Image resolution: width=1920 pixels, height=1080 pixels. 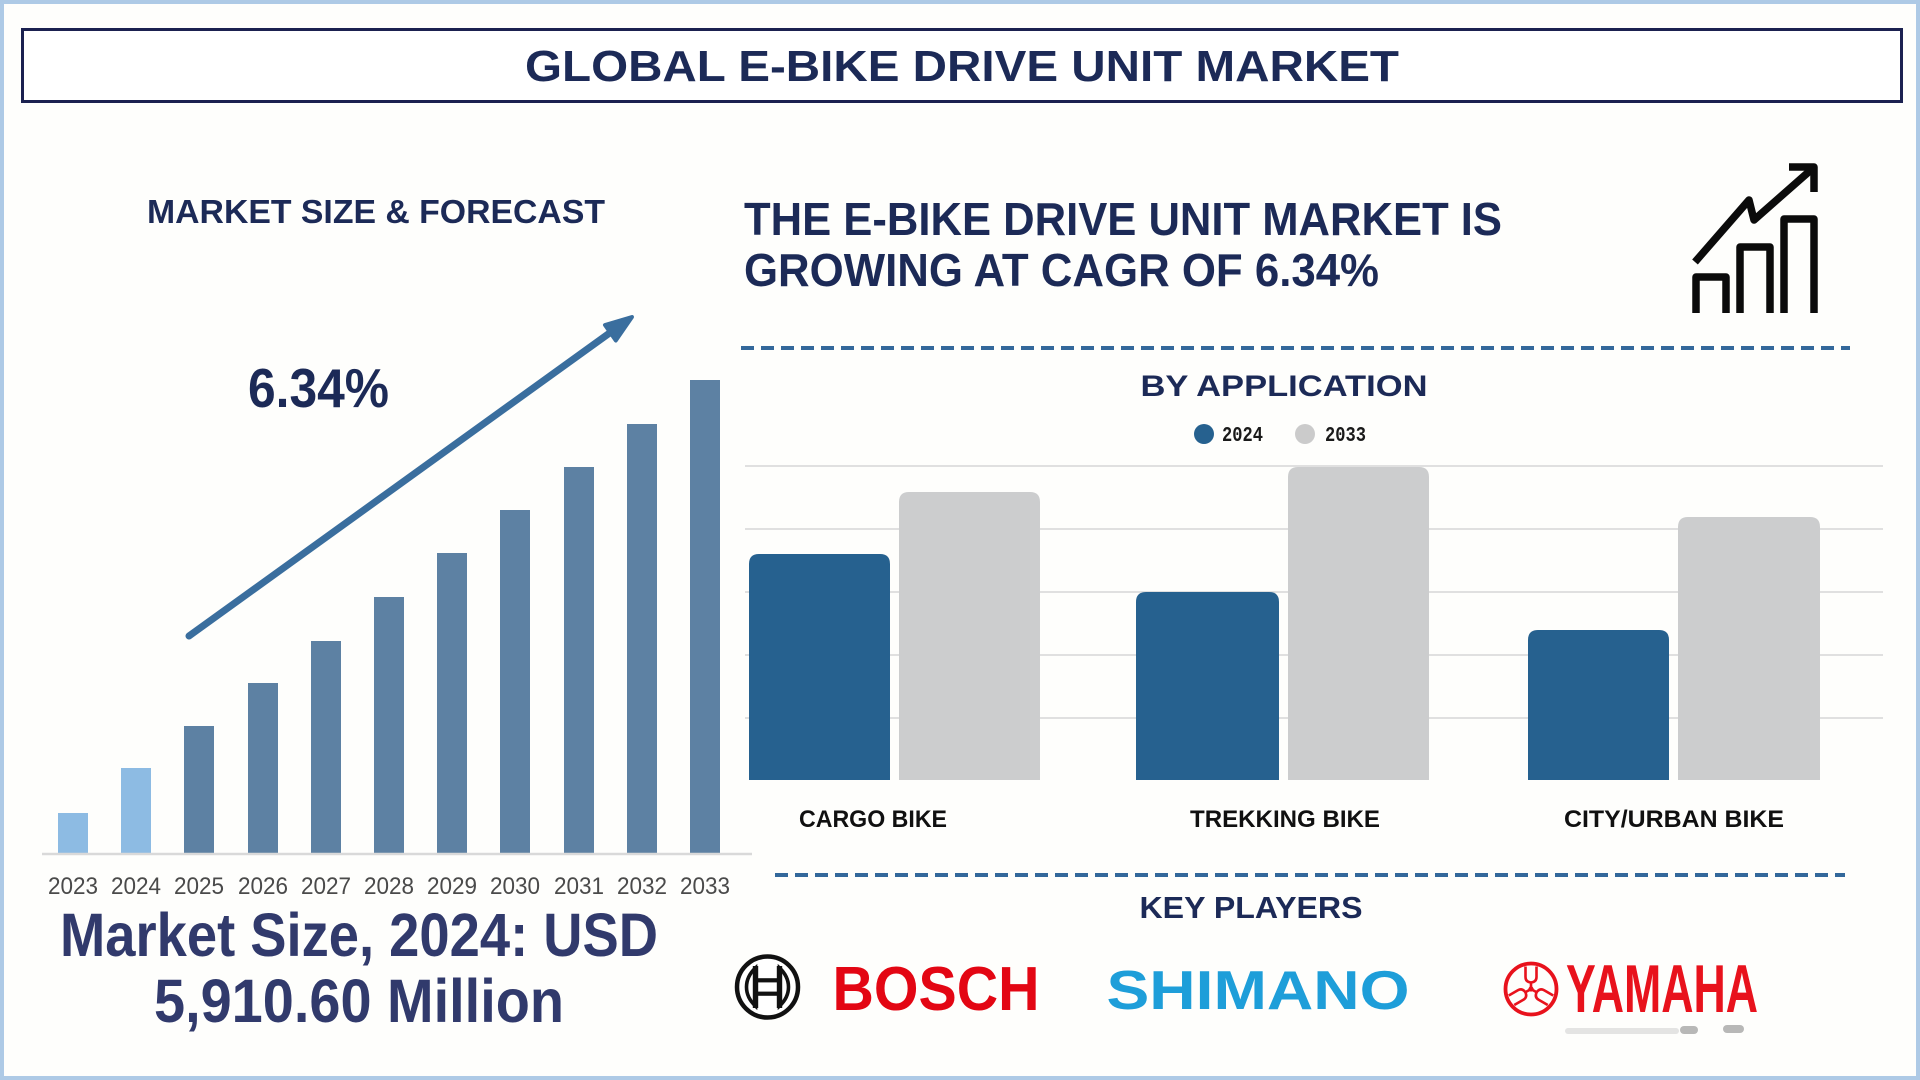 I want to click on svg-text: YAMAHA, so click(x=1662, y=989).